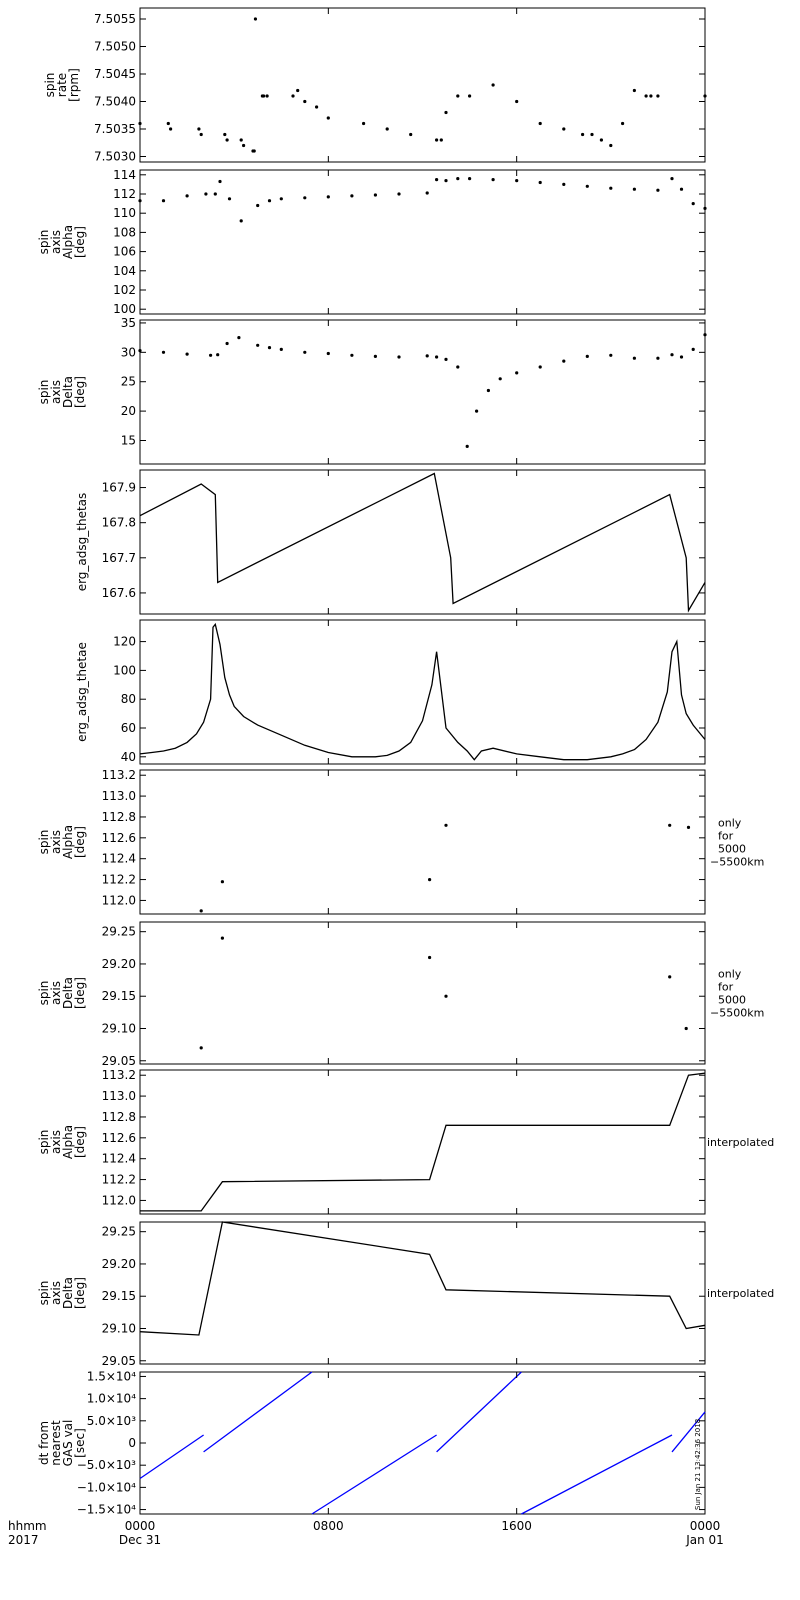  I want to click on x-tick-label: 0800, so click(328, 1526).